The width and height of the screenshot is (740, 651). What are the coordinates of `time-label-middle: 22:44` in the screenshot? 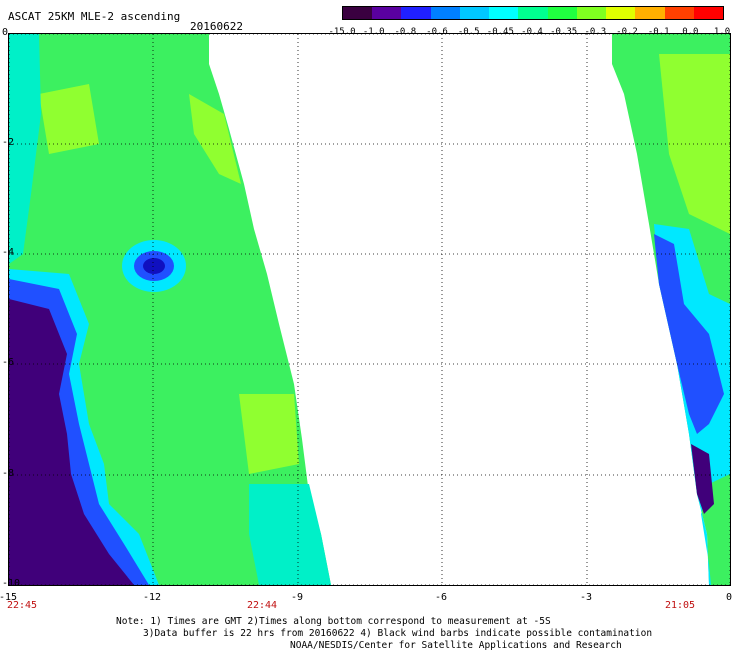 It's located at (262, 605).